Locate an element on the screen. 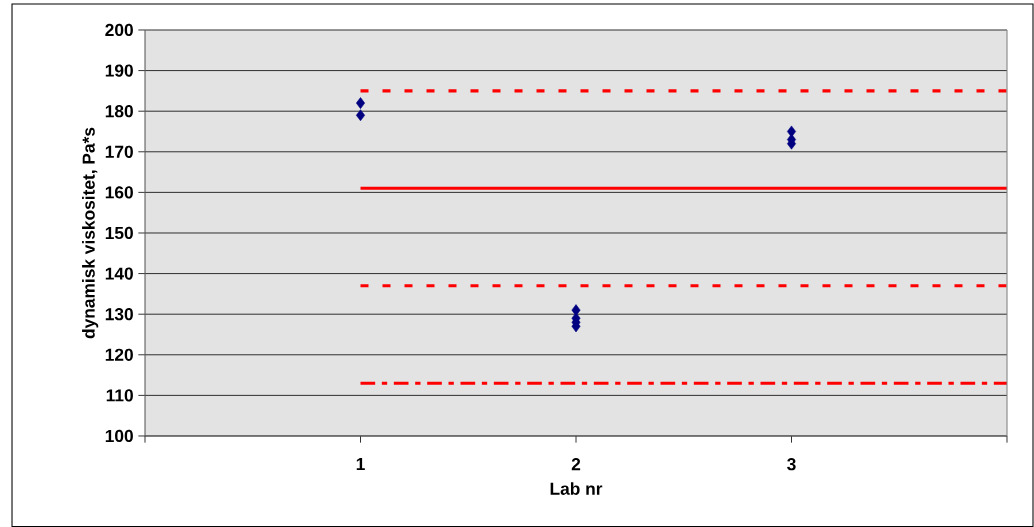 The image size is (1034, 527). y-tick-label: 140 is located at coordinates (119, 273).